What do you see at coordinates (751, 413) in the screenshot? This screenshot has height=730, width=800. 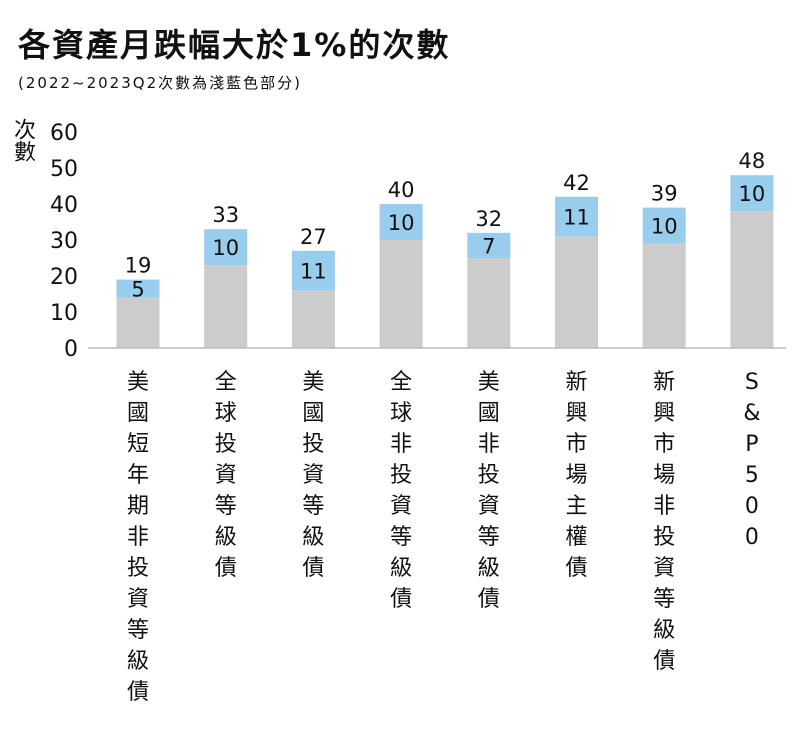 I see `category-label-char: &` at bounding box center [751, 413].